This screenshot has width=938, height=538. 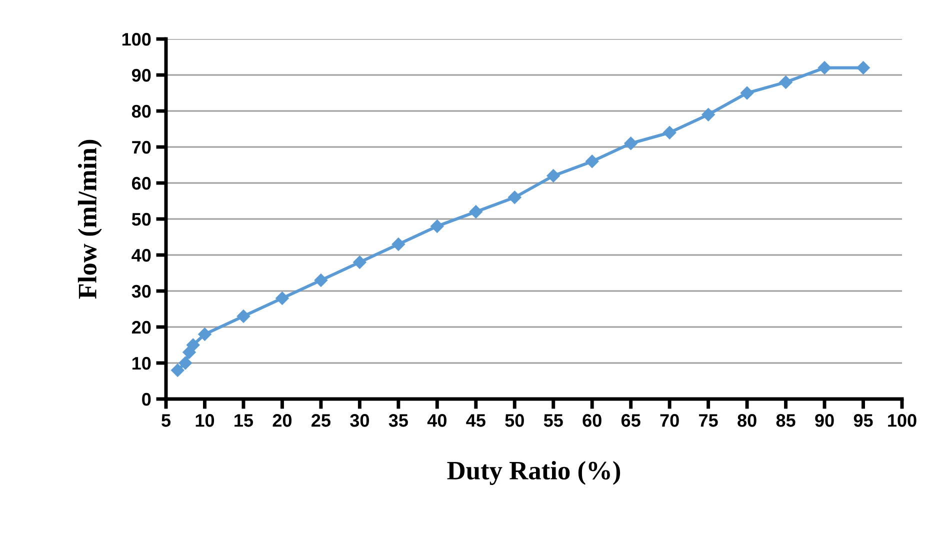 What do you see at coordinates (282, 420) in the screenshot?
I see `x-tick-label: 20` at bounding box center [282, 420].